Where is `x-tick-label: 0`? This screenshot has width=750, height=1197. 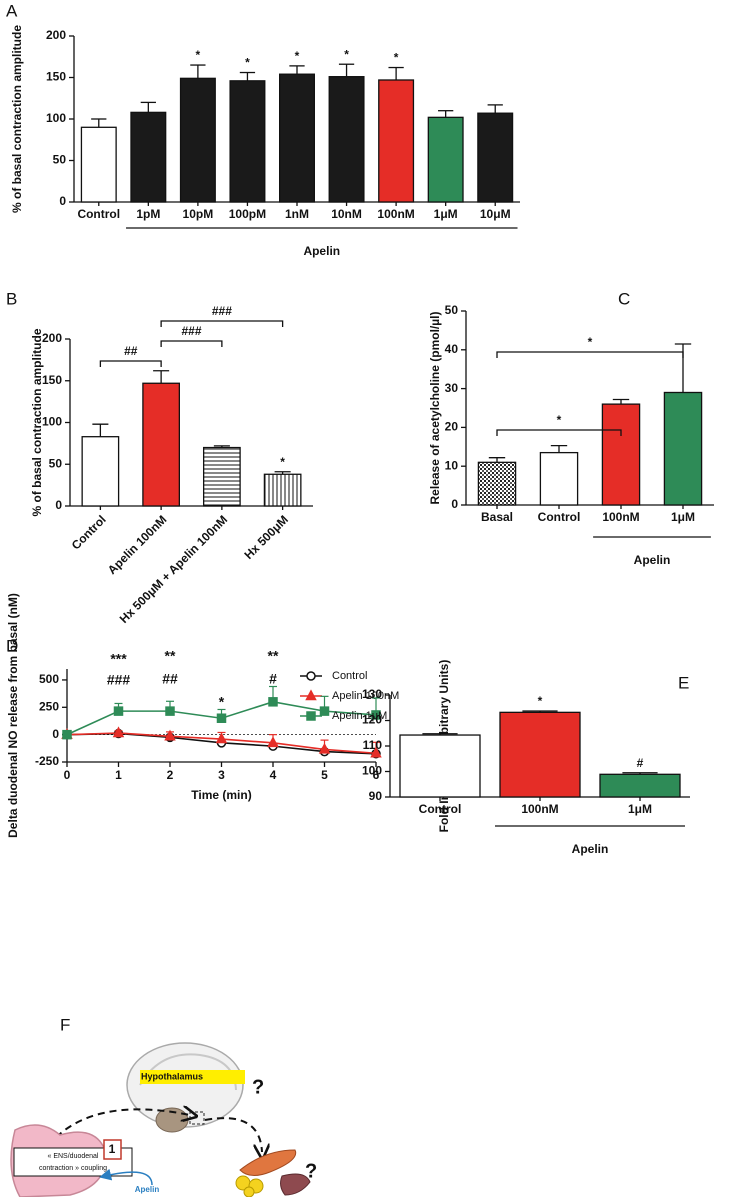
x-tick-label: 0 is located at coordinates (67, 775).